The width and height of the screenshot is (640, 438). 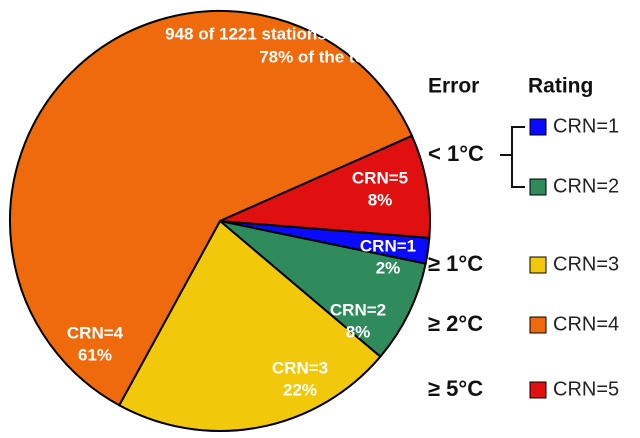 What do you see at coordinates (388, 267) in the screenshot?
I see `slice-value-label: 2%` at bounding box center [388, 267].